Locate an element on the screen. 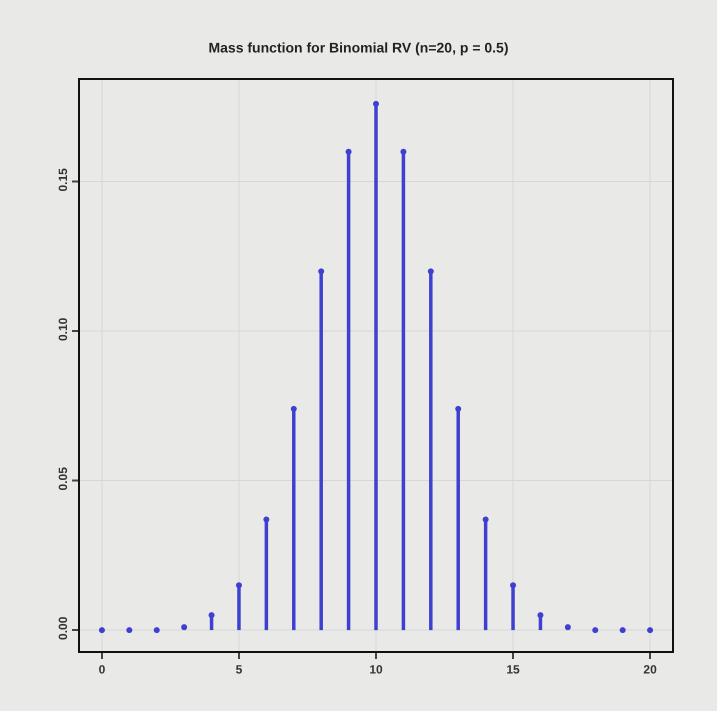 This screenshot has height=711, width=717. y-tick-label: 0.15 is located at coordinates (63, 180).